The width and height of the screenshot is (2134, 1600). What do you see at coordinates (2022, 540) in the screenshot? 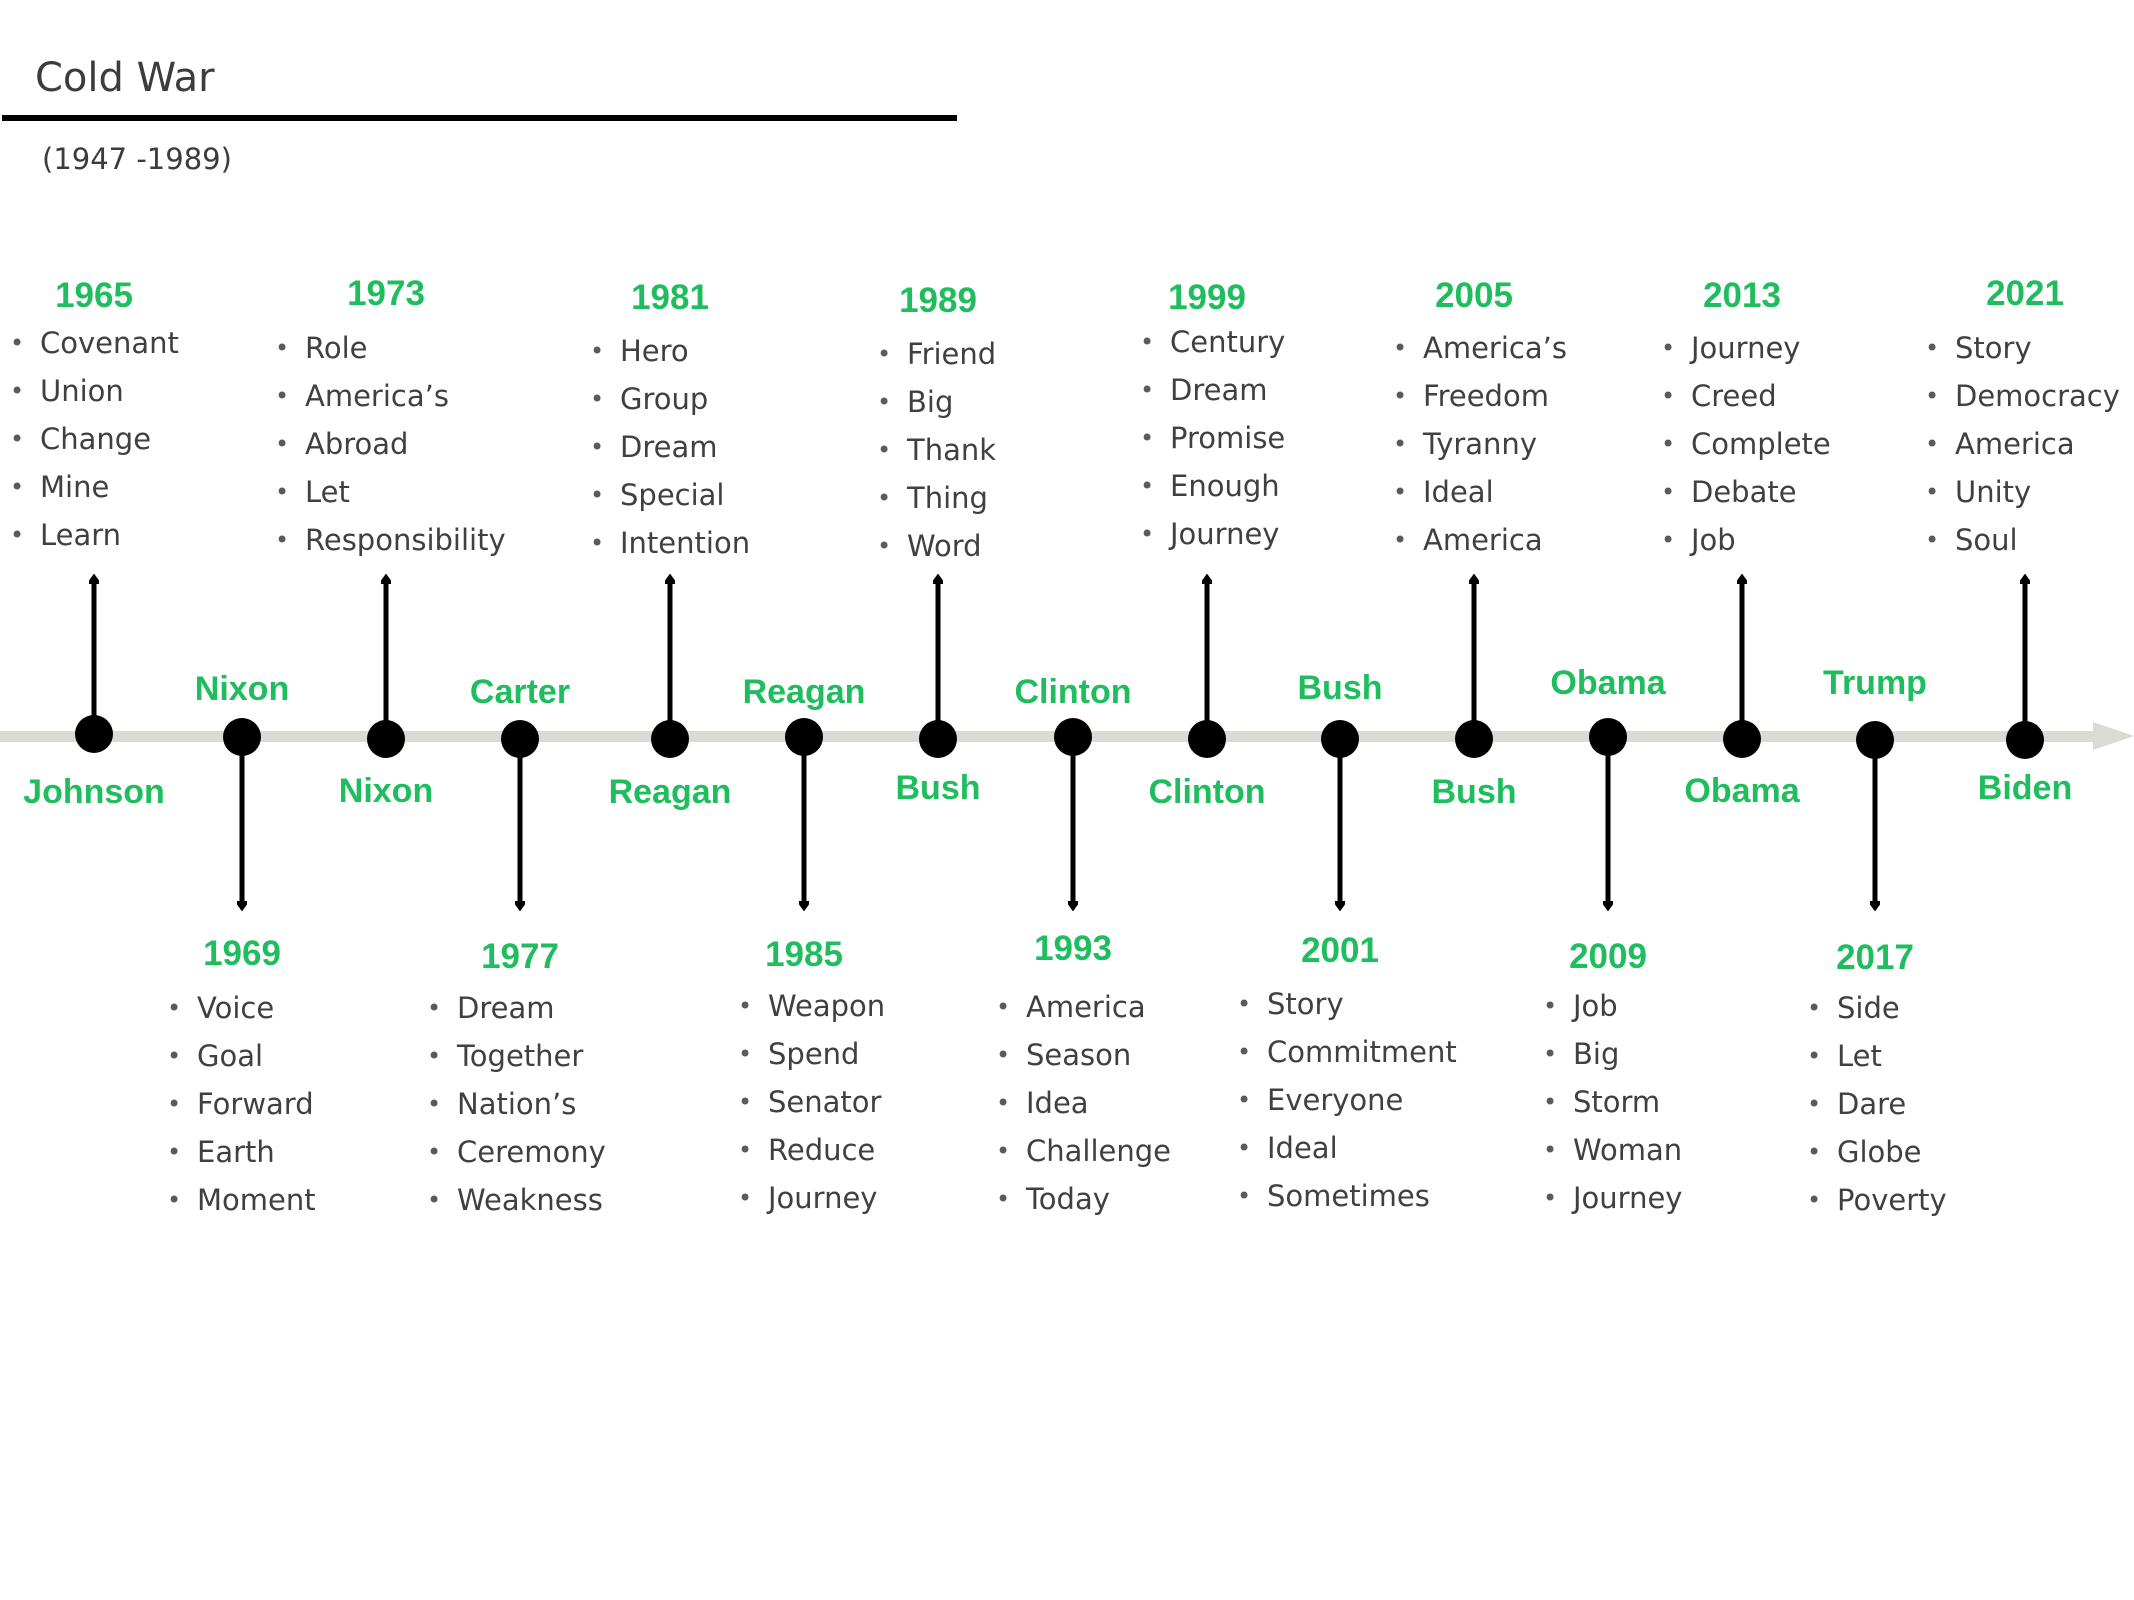
I see `keyword-item: Soul` at bounding box center [2022, 540].